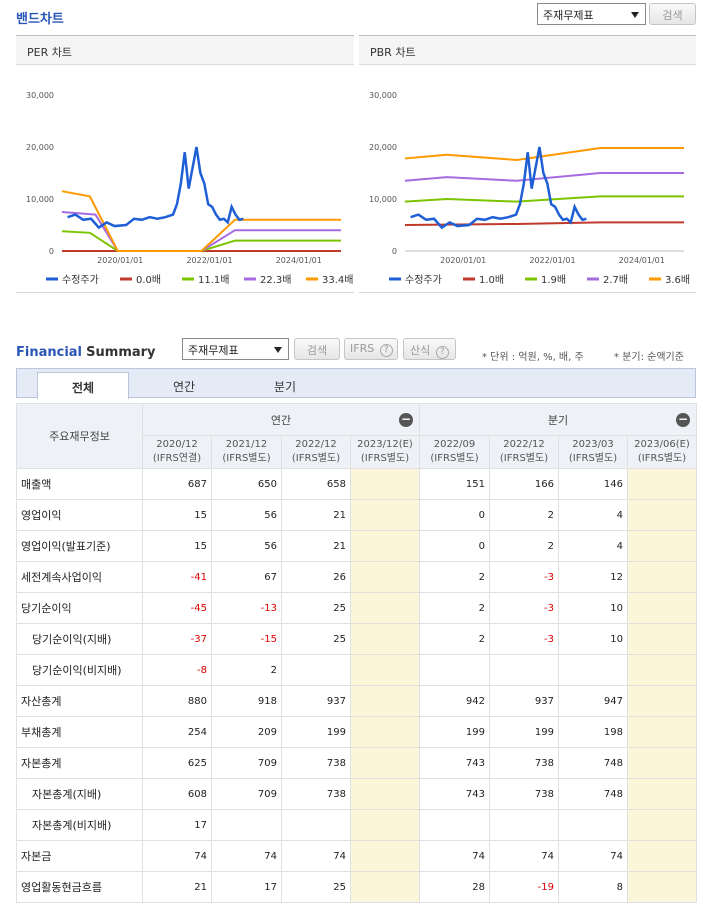 This screenshot has height=908, width=702. Describe the element at coordinates (177, 887) in the screenshot. I see `table-cell: 21` at that location.